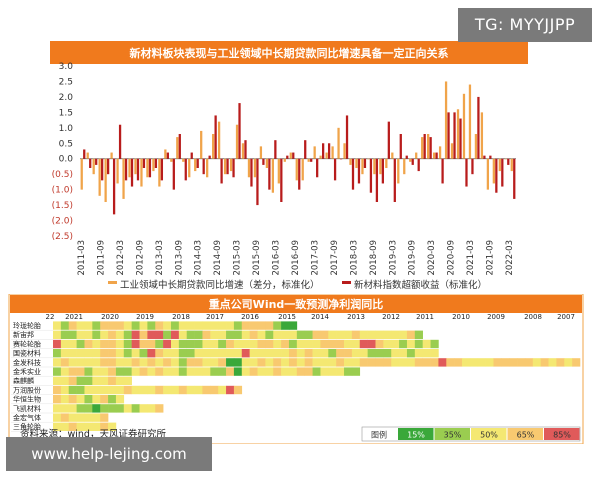  What do you see at coordinates (296, 304) in the screenshot?
I see `heatmap-title: 重点公司Wind一致预测净利润同比` at bounding box center [296, 304].